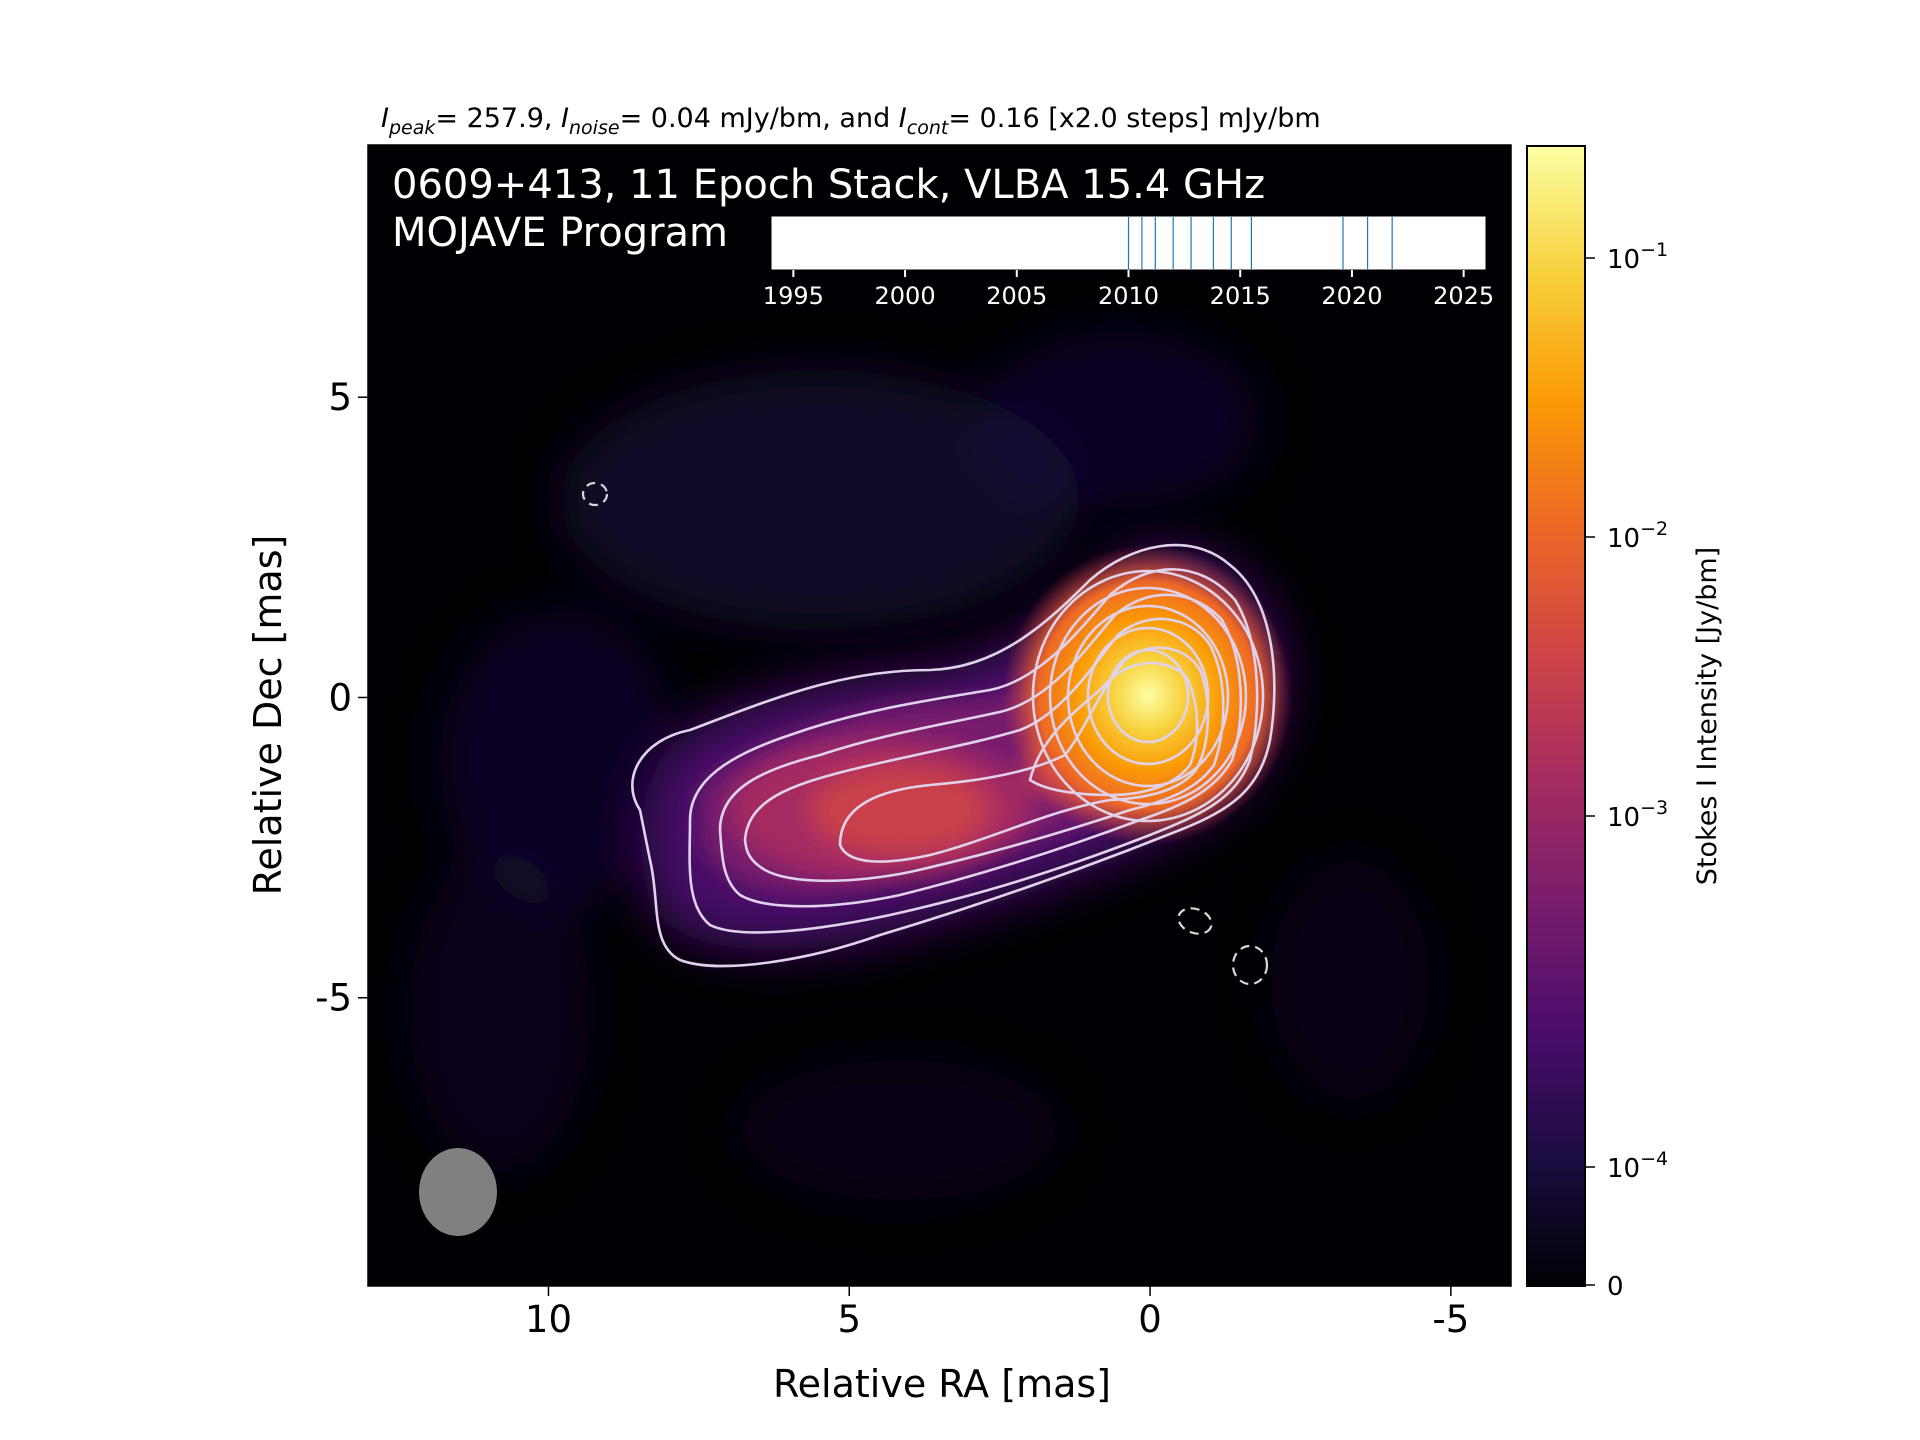 Image resolution: width=1920 pixels, height=1440 pixels. Describe the element at coordinates (759, 118) in the screenshot. I see `noise-value: = 0.04 mJy/bm, and` at that location.